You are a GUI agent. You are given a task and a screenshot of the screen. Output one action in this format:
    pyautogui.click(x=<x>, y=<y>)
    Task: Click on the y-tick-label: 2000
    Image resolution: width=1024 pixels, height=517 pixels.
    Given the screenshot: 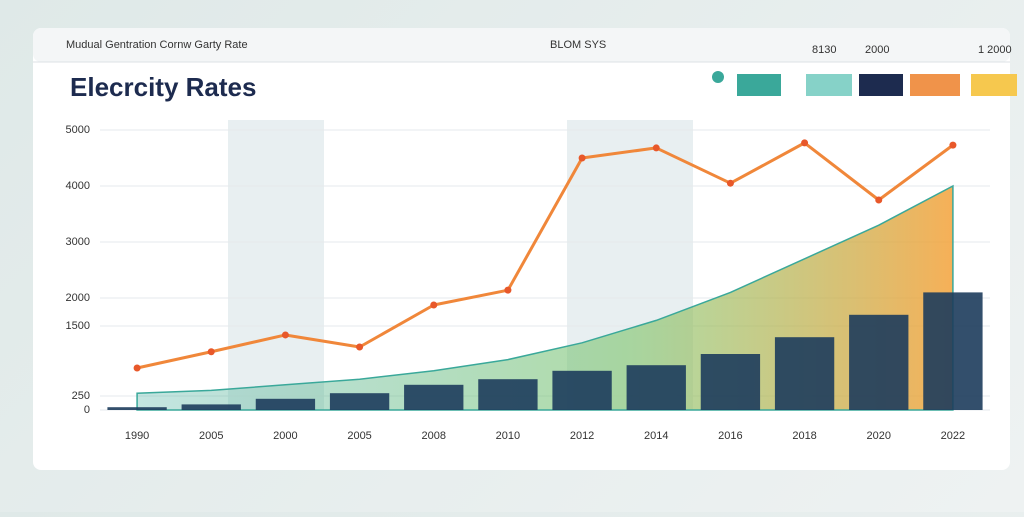 What is the action you would take?
    pyautogui.click(x=78, y=298)
    